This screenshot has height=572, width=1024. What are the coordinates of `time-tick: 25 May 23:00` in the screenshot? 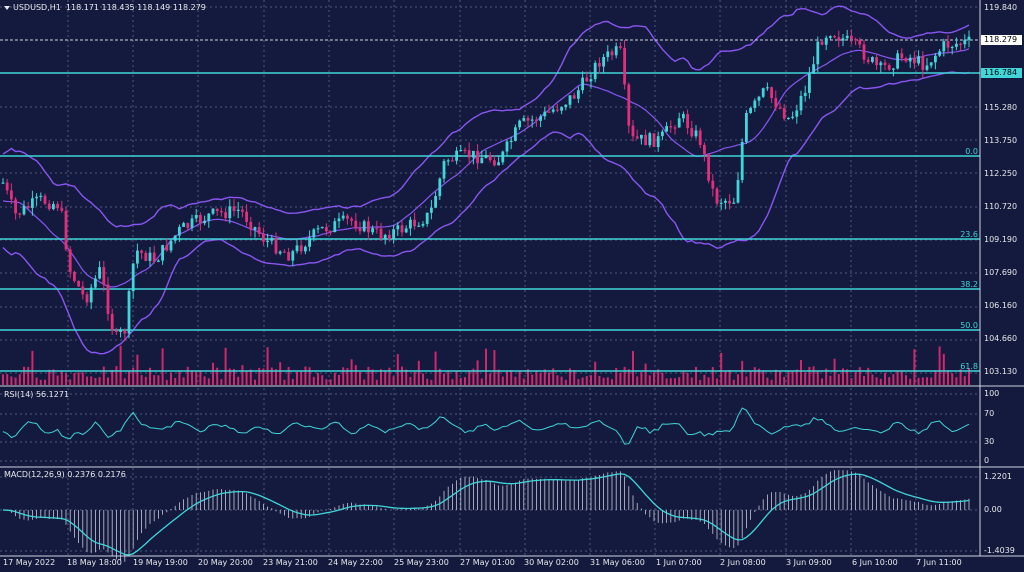 It's located at (421, 562).